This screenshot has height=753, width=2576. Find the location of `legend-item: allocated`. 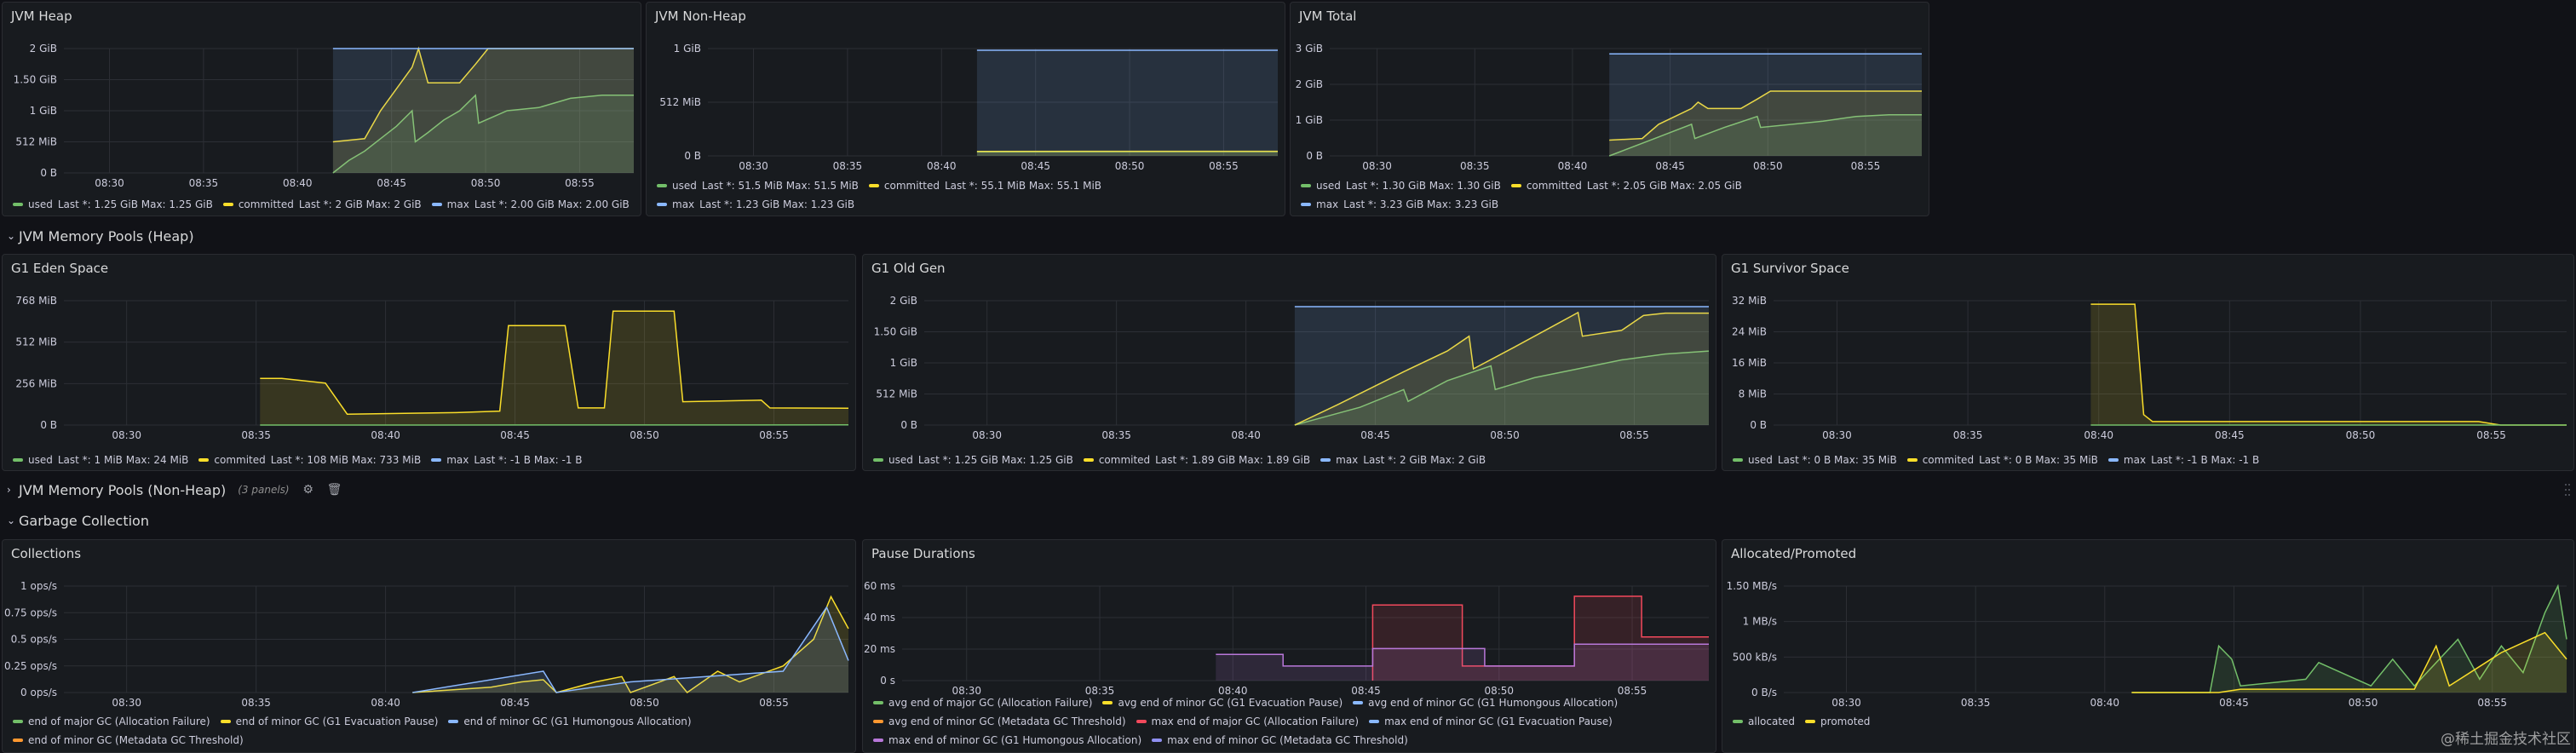

legend-item: allocated is located at coordinates (1764, 721).